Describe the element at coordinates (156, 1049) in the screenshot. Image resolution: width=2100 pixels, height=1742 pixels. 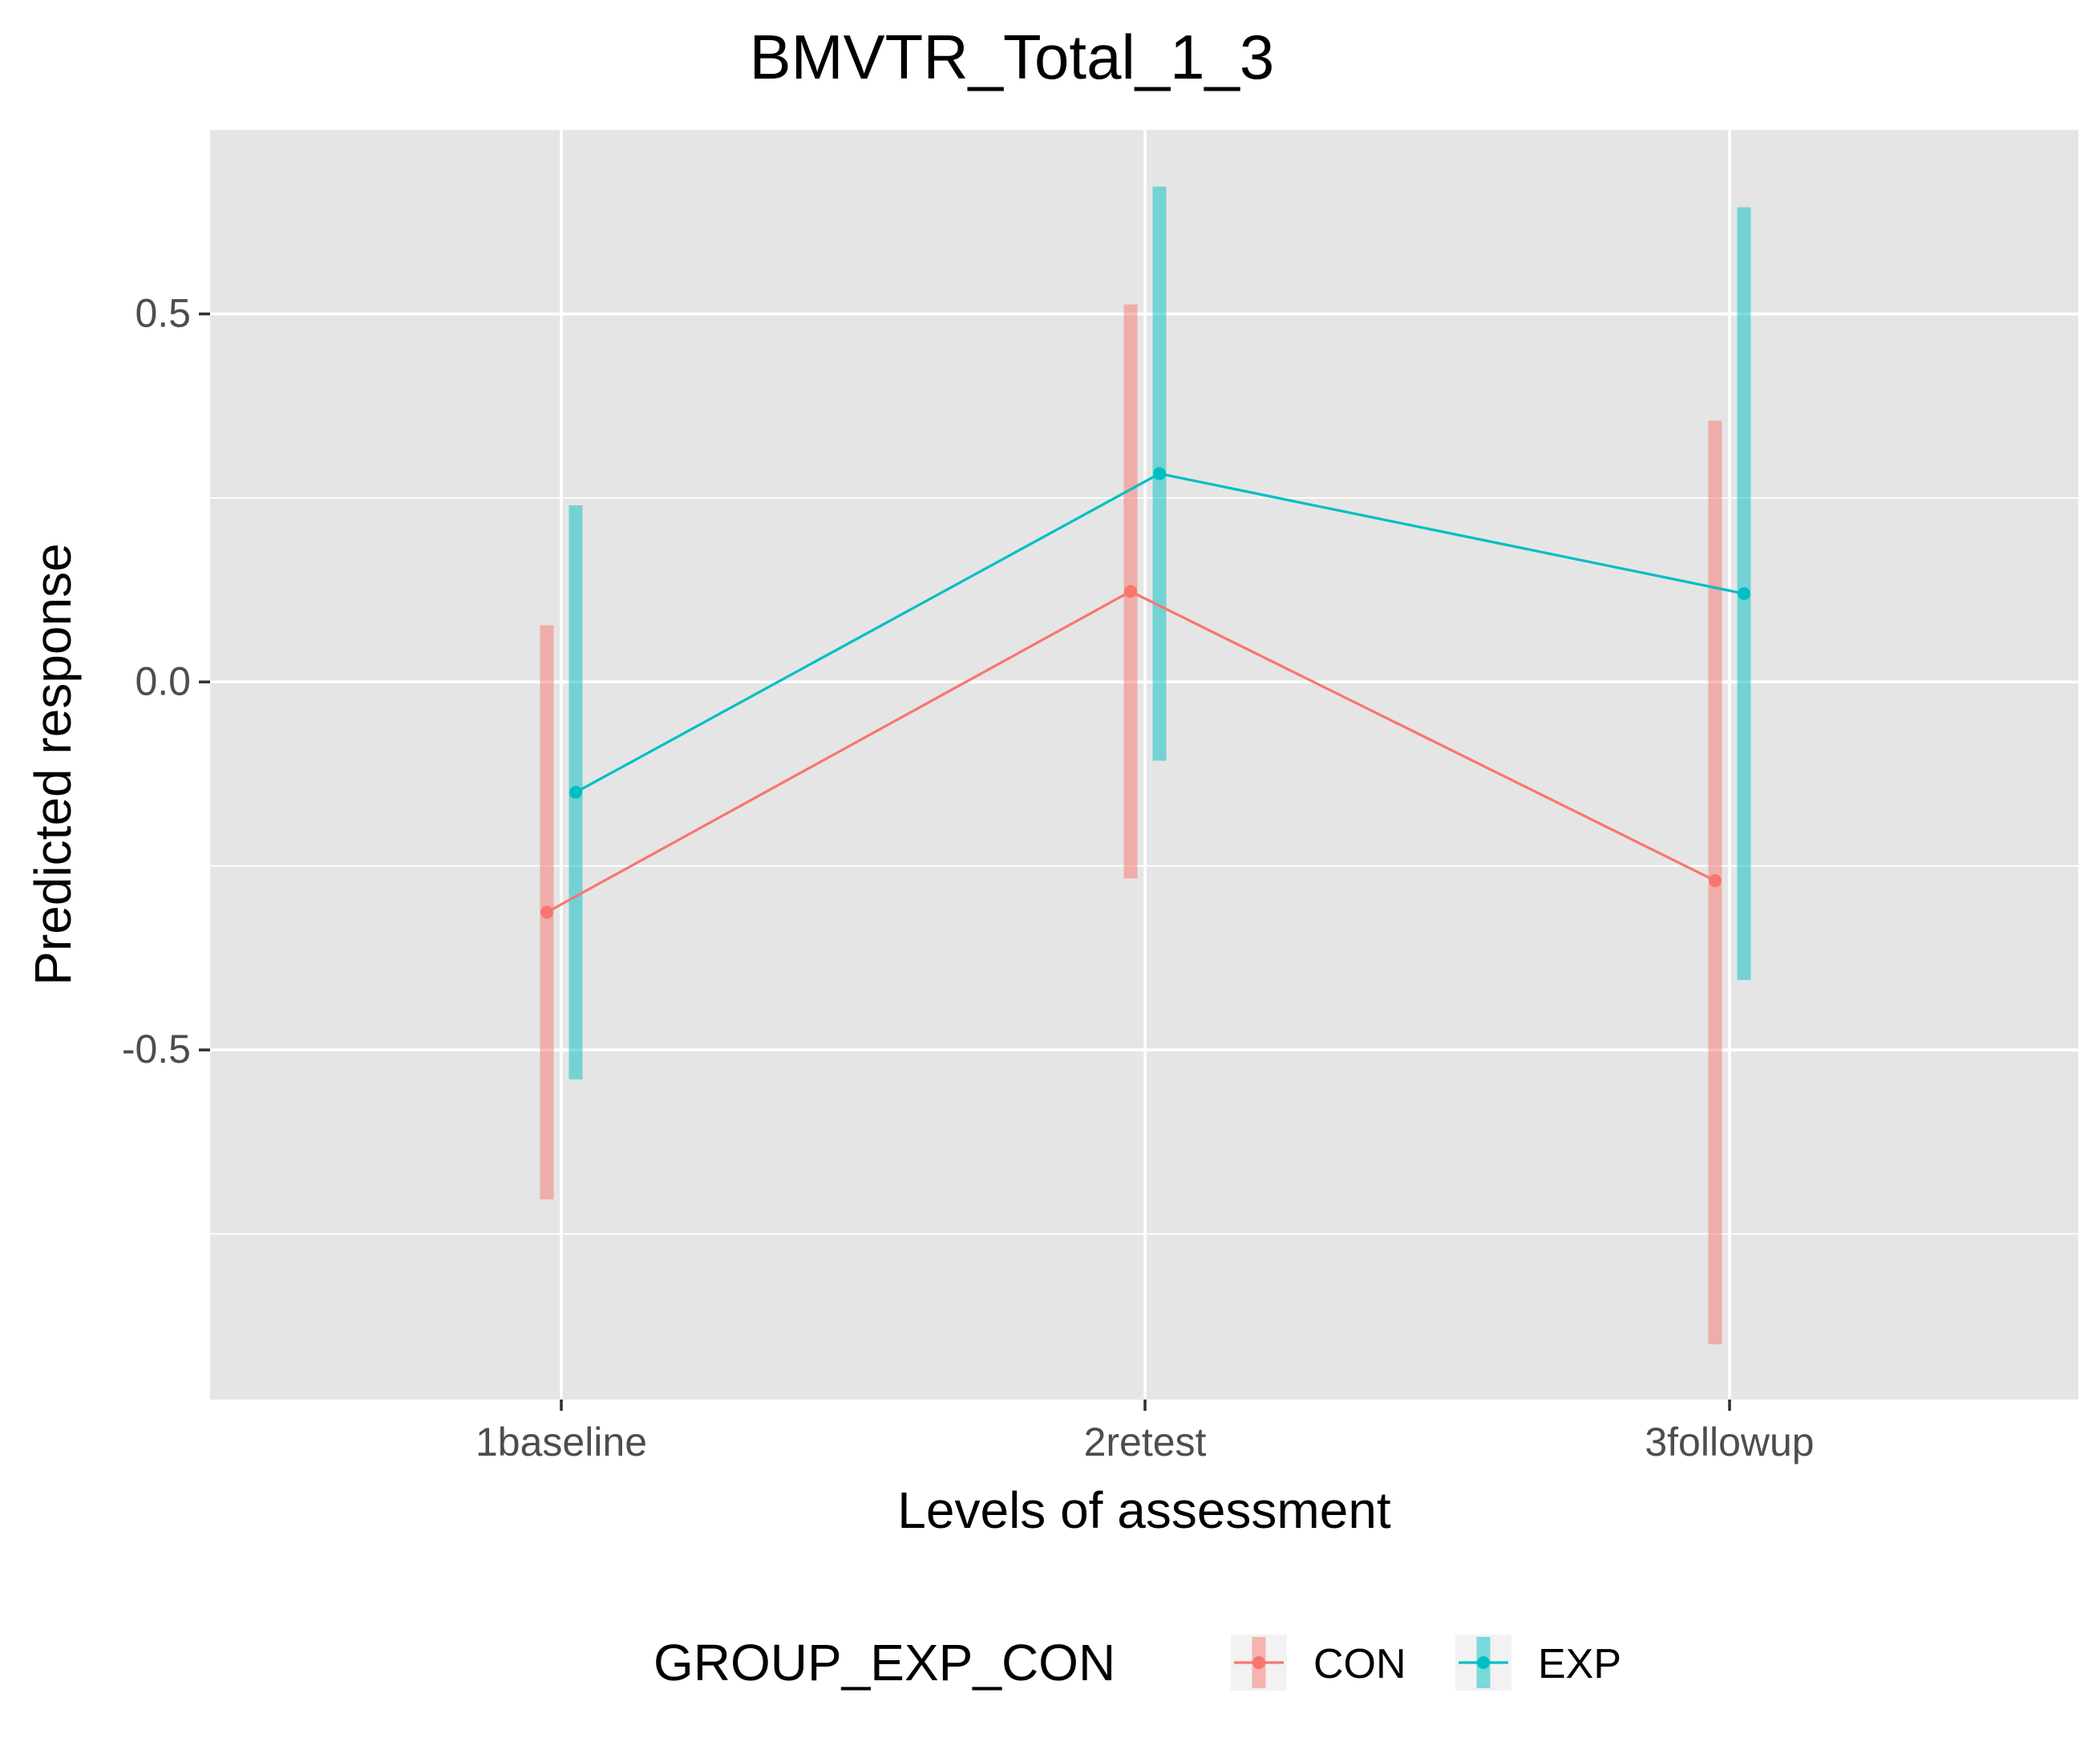
I see `y-tick-label: -0.5` at that location.